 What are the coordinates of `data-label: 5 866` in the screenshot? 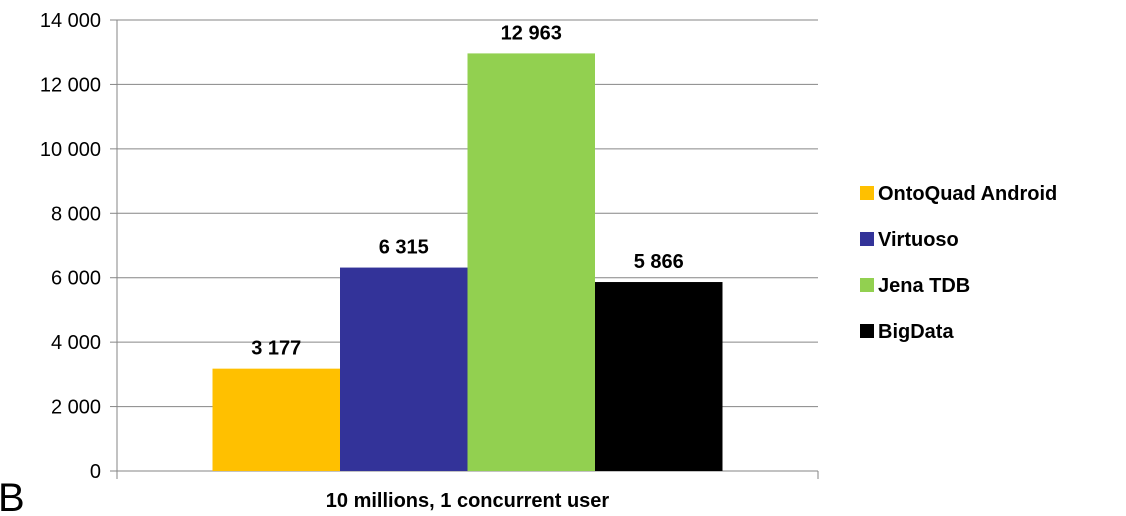 It's located at (659, 262).